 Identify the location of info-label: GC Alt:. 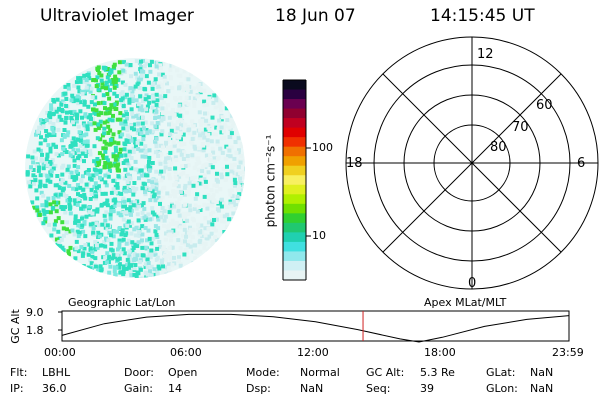
(385, 372).